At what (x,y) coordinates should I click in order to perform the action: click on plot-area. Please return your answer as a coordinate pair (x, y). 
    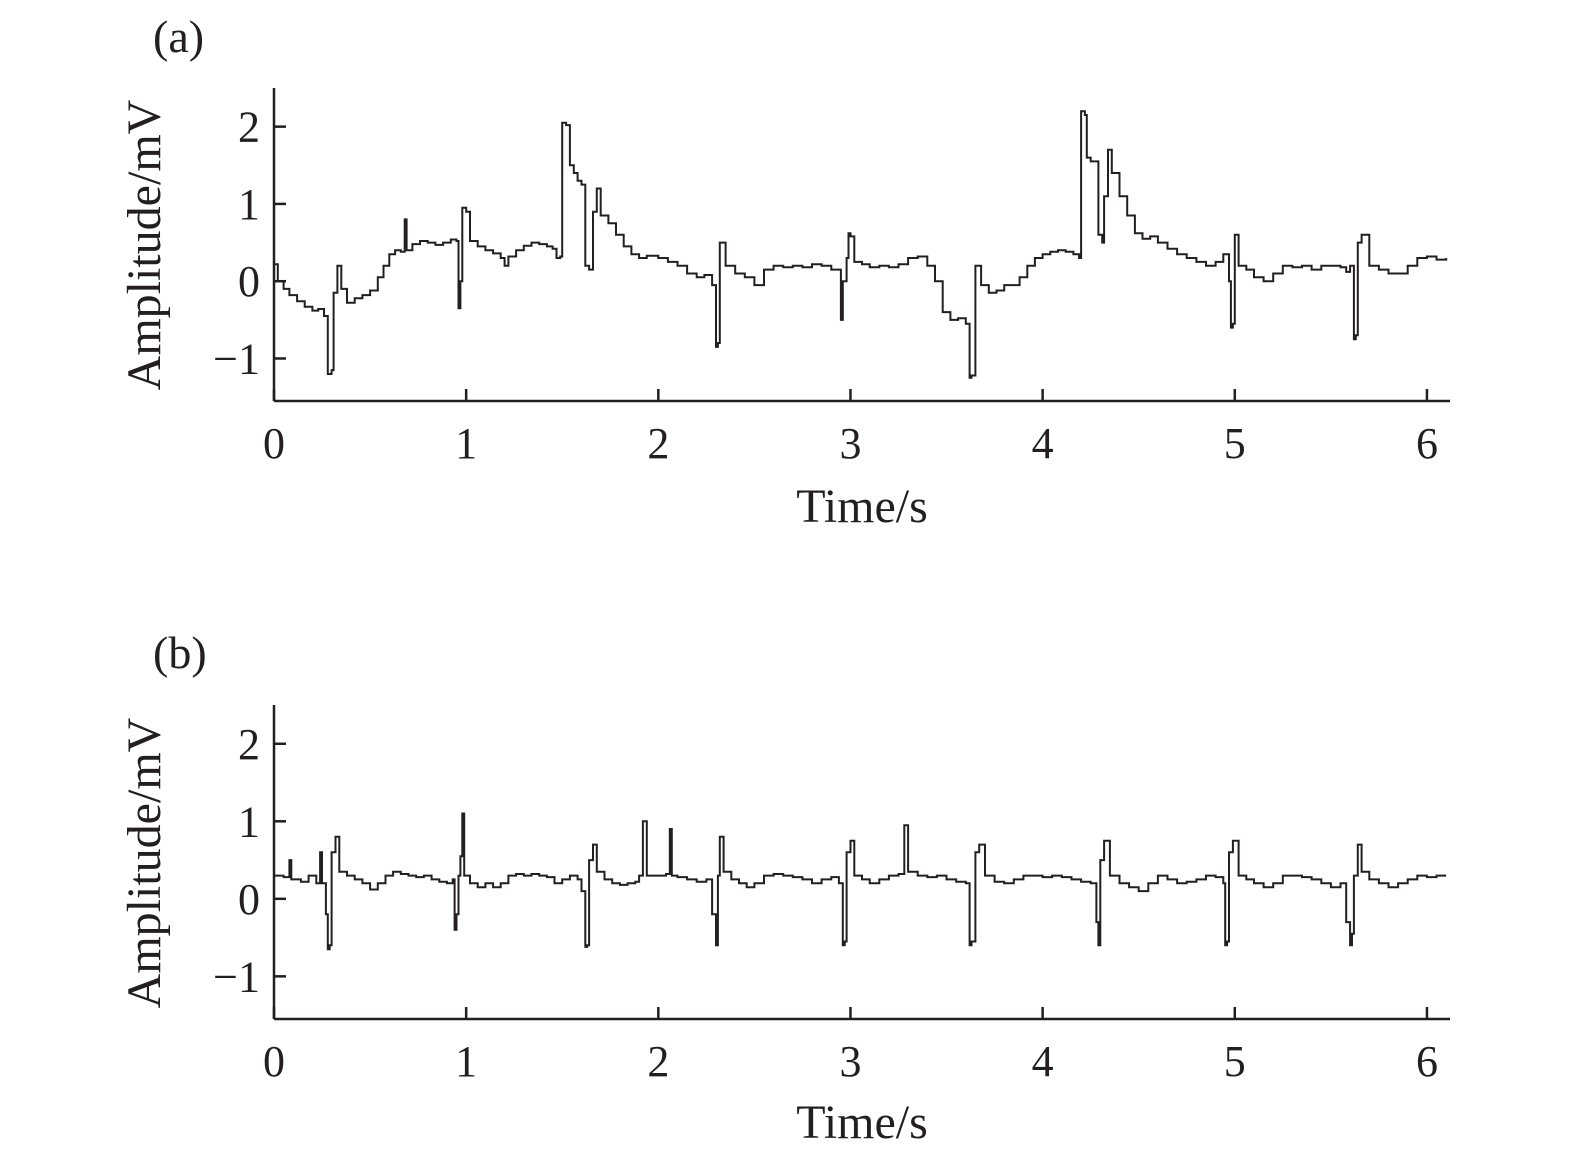
    Looking at the image, I should click on (860, 881).